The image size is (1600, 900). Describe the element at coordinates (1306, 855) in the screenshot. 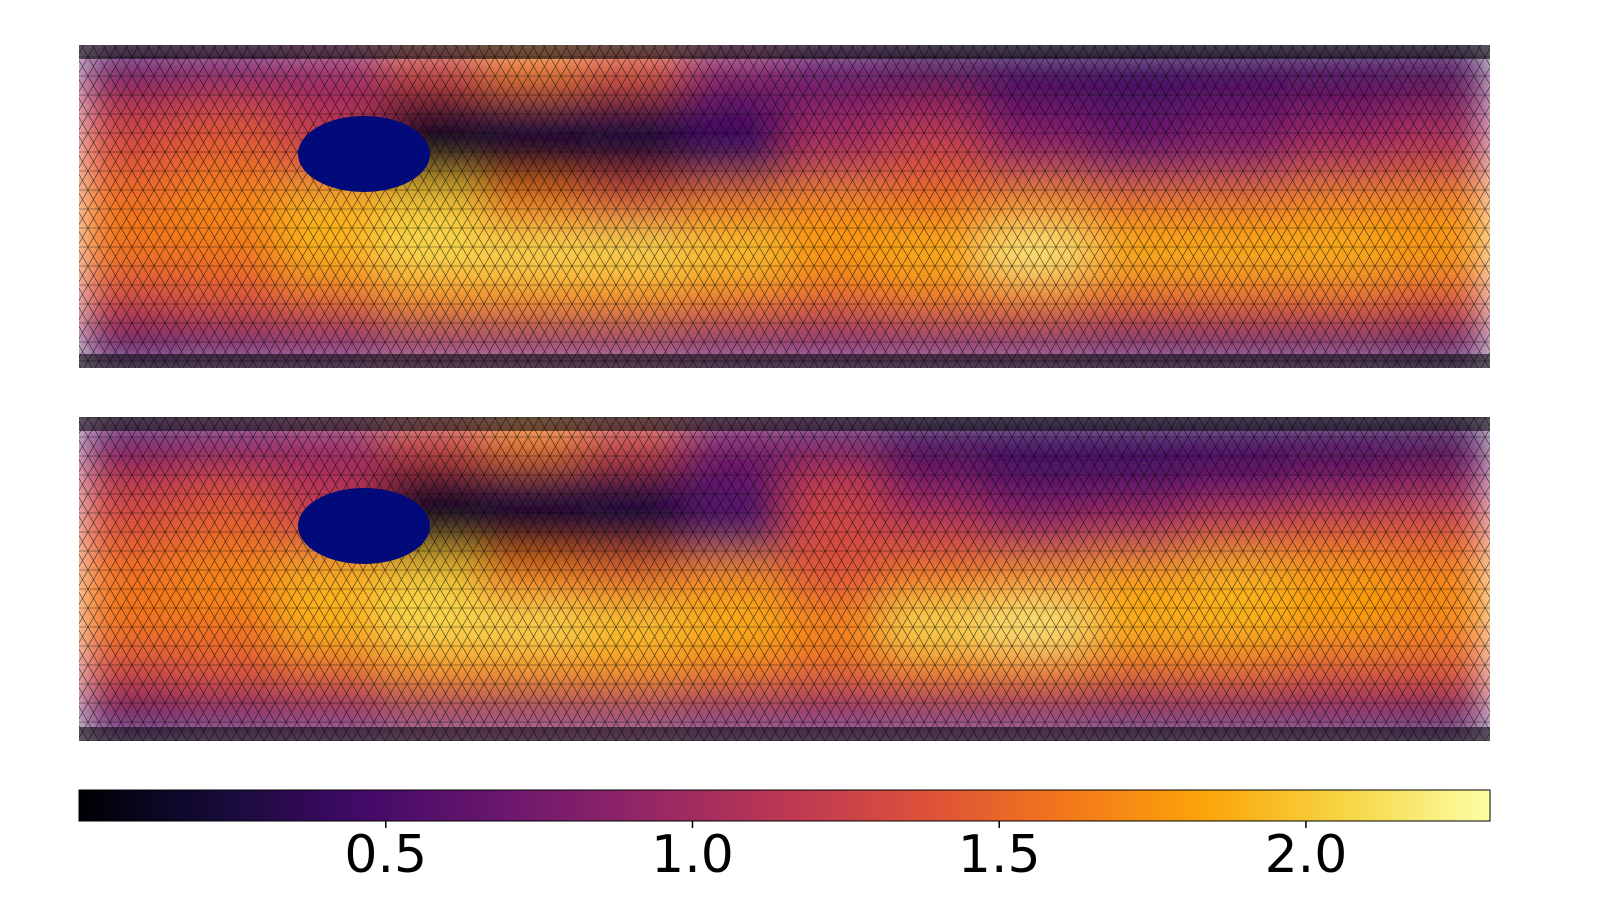

I see `colorbar-tick-label: 2.0` at that location.